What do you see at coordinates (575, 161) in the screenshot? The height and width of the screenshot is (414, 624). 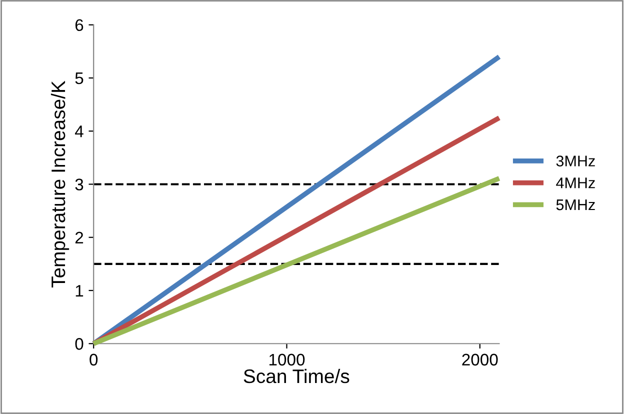 I see `legend-label: 3MHz` at bounding box center [575, 161].